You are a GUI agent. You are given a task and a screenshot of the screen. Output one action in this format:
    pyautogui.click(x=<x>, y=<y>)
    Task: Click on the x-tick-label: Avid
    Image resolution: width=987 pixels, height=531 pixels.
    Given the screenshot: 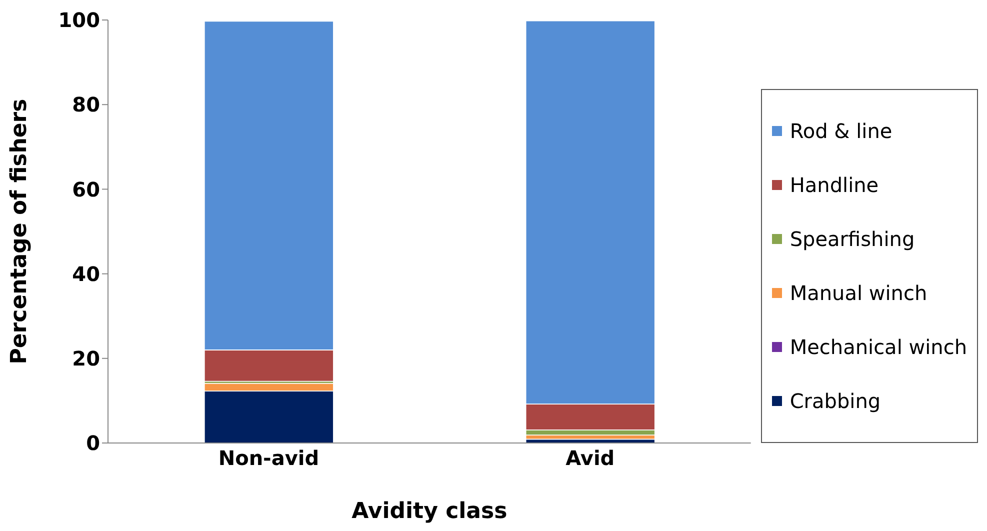 What is the action you would take?
    pyautogui.click(x=590, y=458)
    